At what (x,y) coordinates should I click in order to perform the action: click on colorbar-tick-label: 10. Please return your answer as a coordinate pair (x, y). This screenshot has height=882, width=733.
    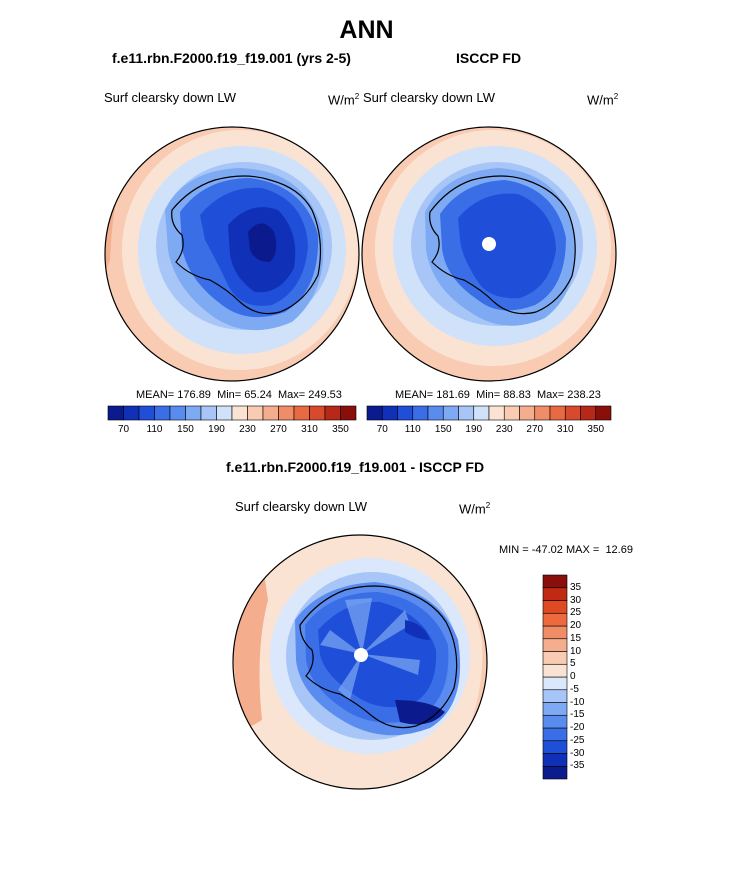
    Looking at the image, I should click on (576, 651).